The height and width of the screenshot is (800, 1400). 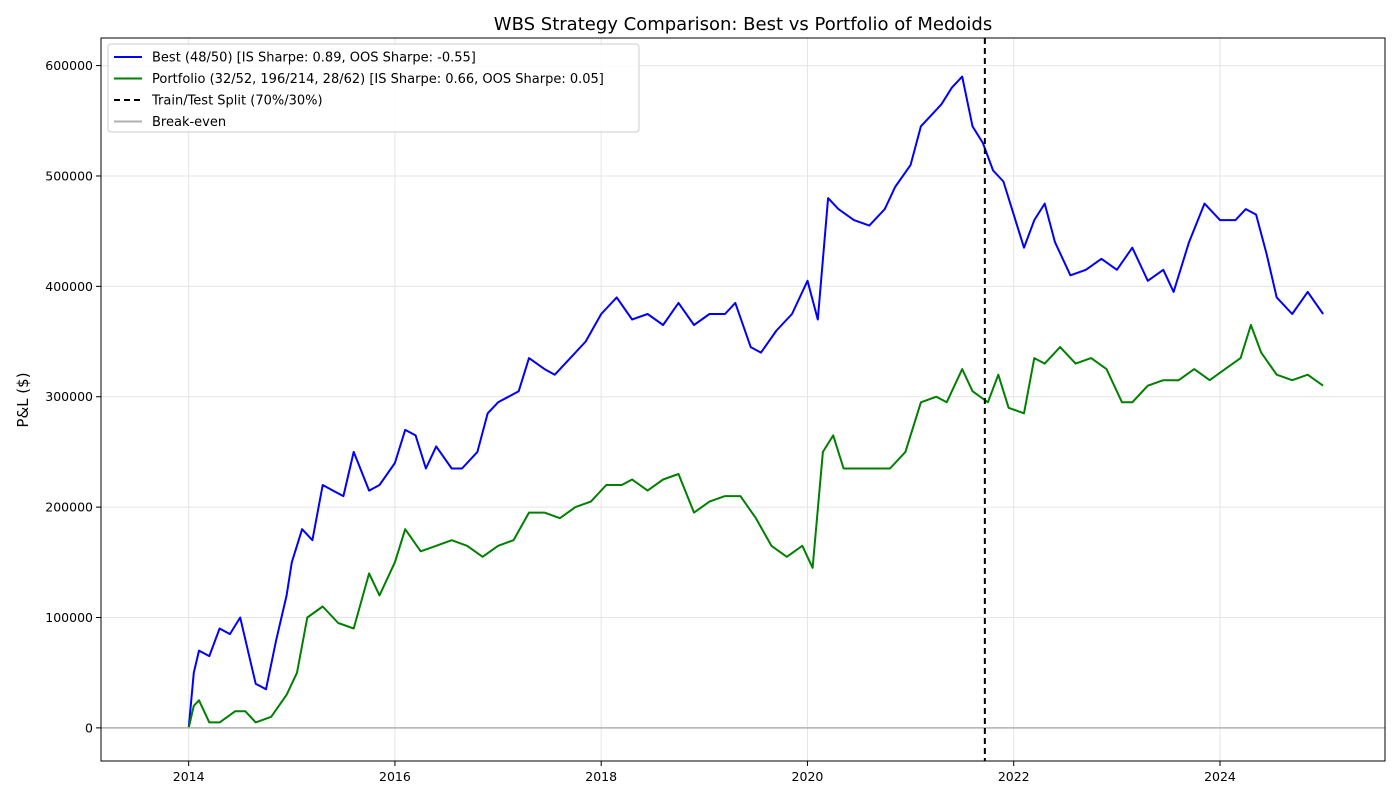 What do you see at coordinates (1014, 776) in the screenshot?
I see `x-tick-label: 2022` at bounding box center [1014, 776].